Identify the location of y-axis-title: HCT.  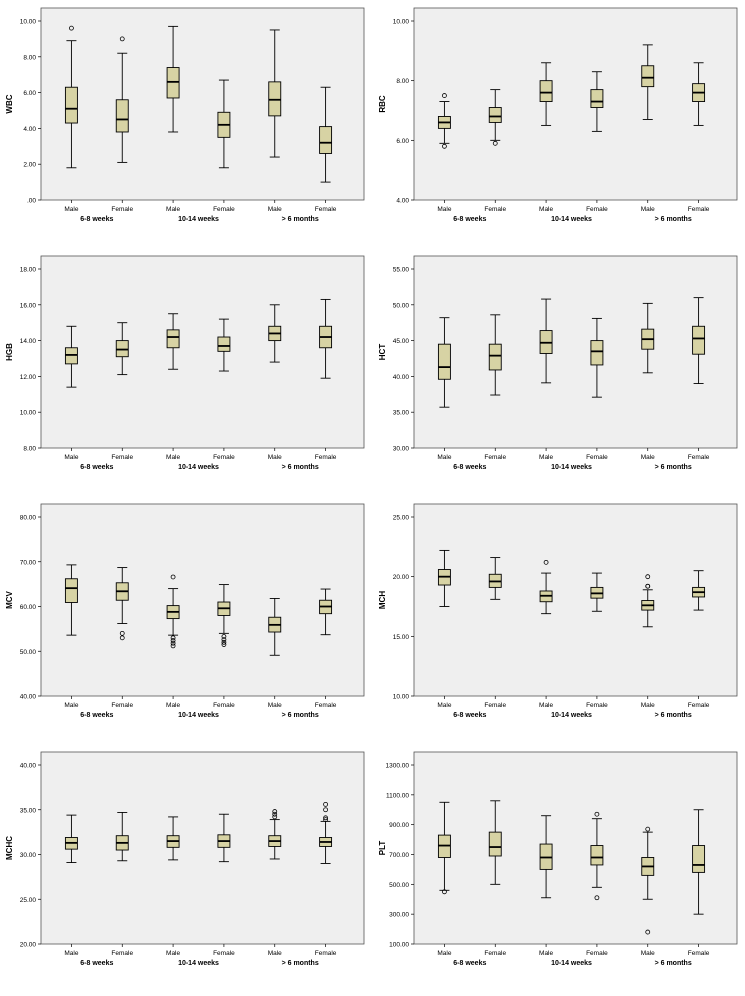
(382, 352).